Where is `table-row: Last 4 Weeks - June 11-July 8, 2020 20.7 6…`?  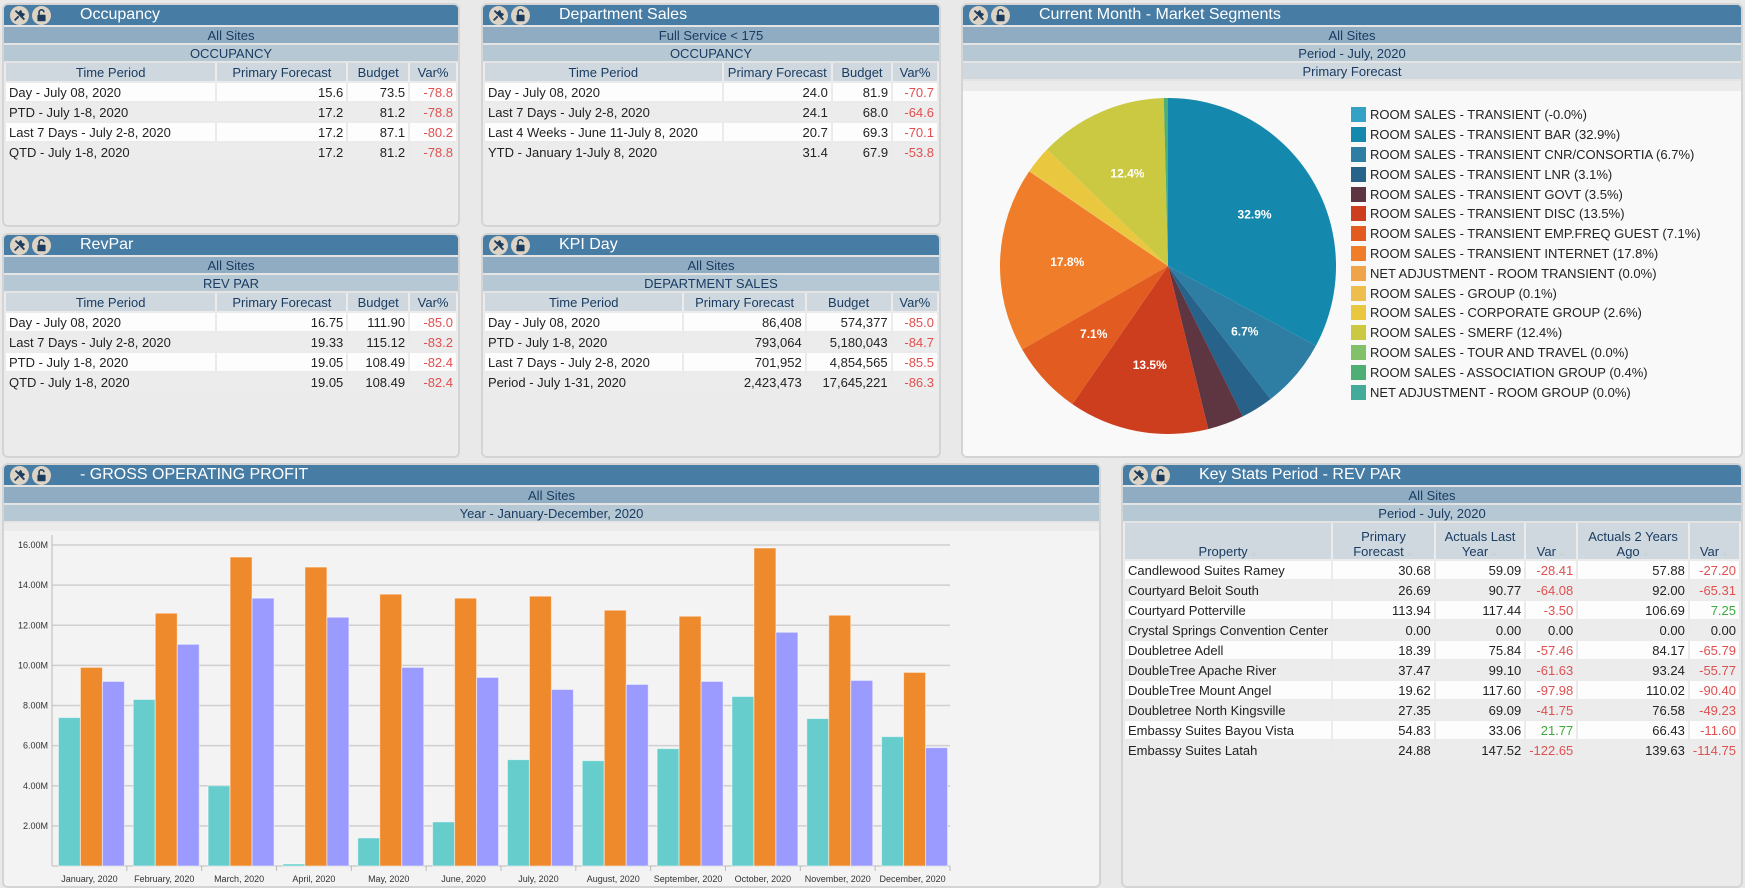 table-row: Last 4 Weeks - June 11-July 8, 2020 20.7 6… is located at coordinates (711, 132).